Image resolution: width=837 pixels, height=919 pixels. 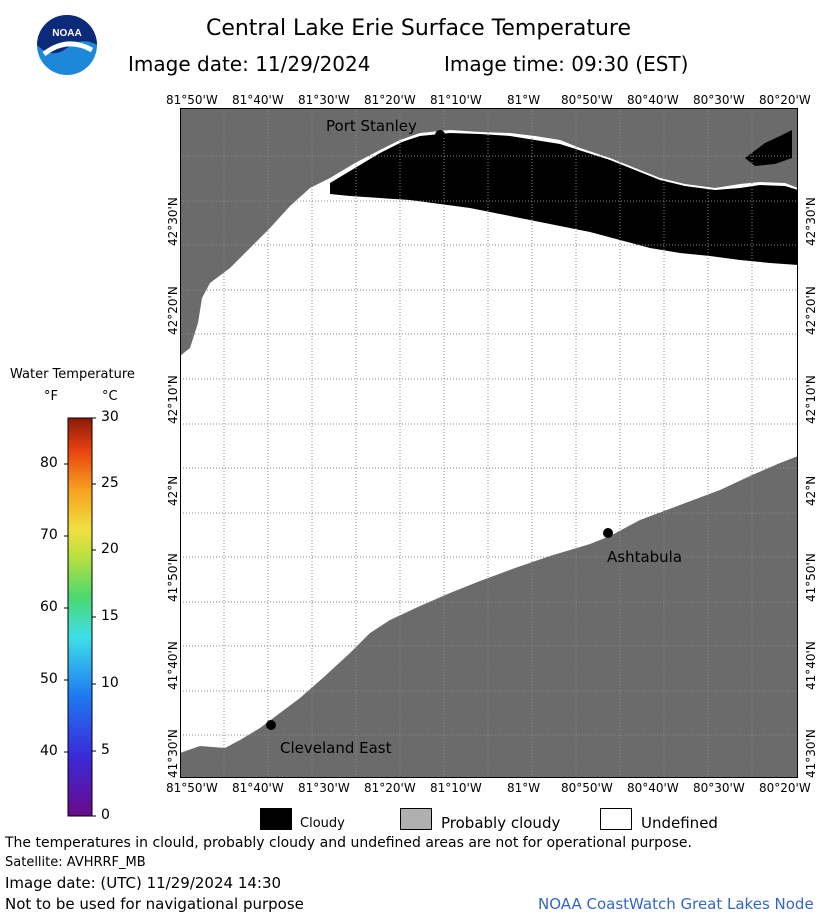 I want to click on left-tick-label: 42°30'N, so click(x=173, y=221).